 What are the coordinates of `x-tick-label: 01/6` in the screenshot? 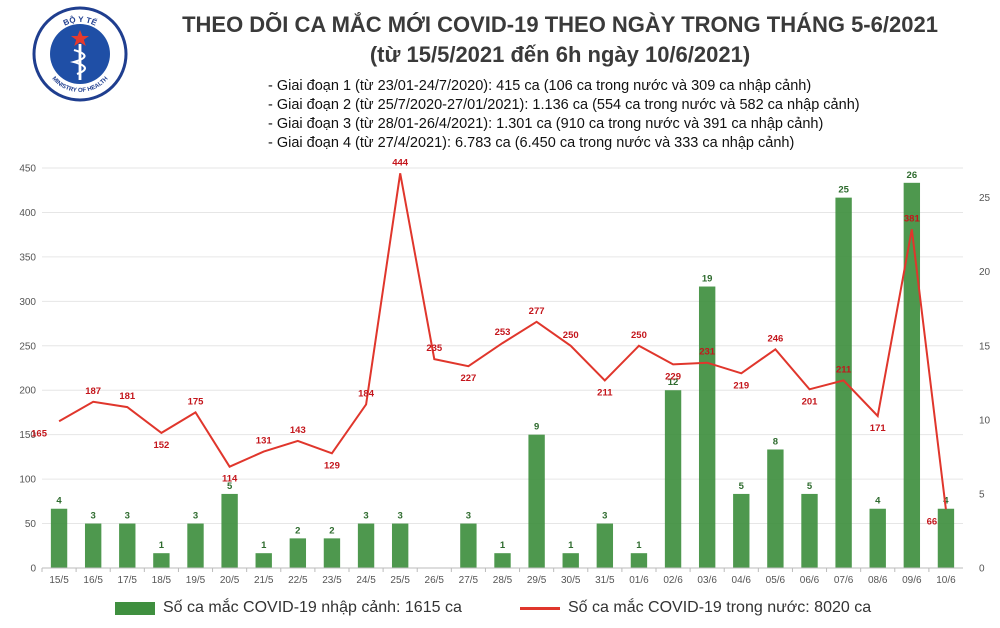 It's located at (639, 580).